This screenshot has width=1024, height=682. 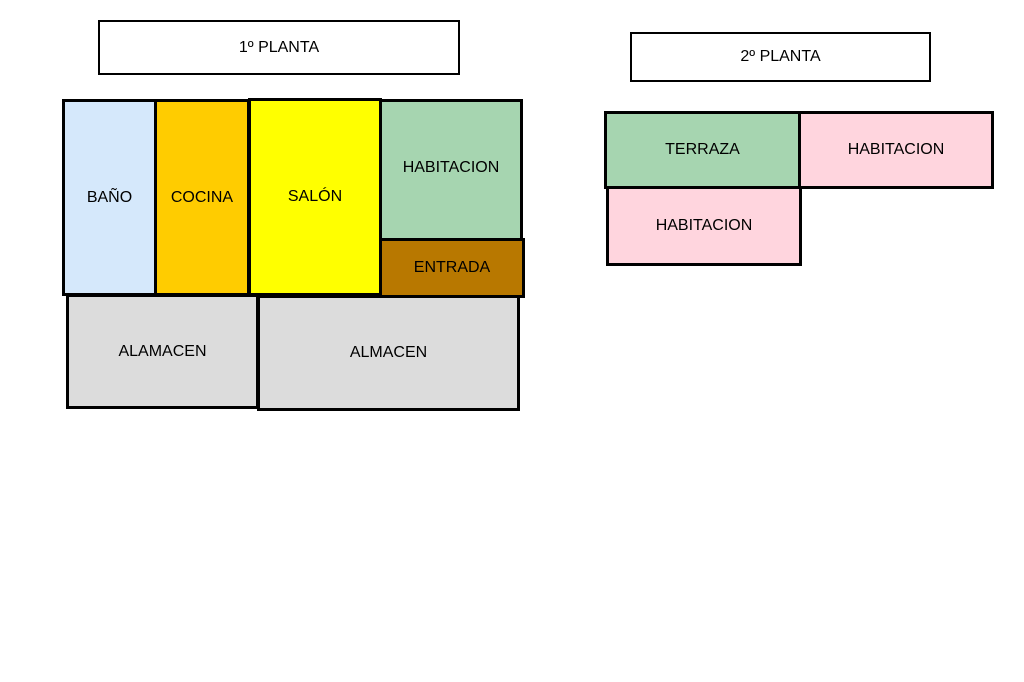 I want to click on room-salon: SALÓN, so click(x=315, y=197).